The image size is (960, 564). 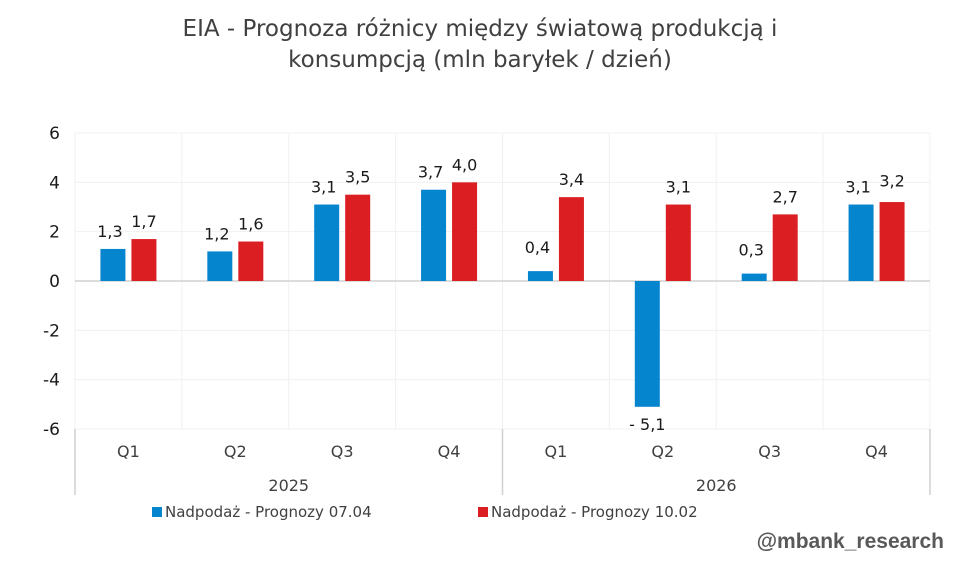 I want to click on x-group-label: 2025, so click(x=288, y=485).